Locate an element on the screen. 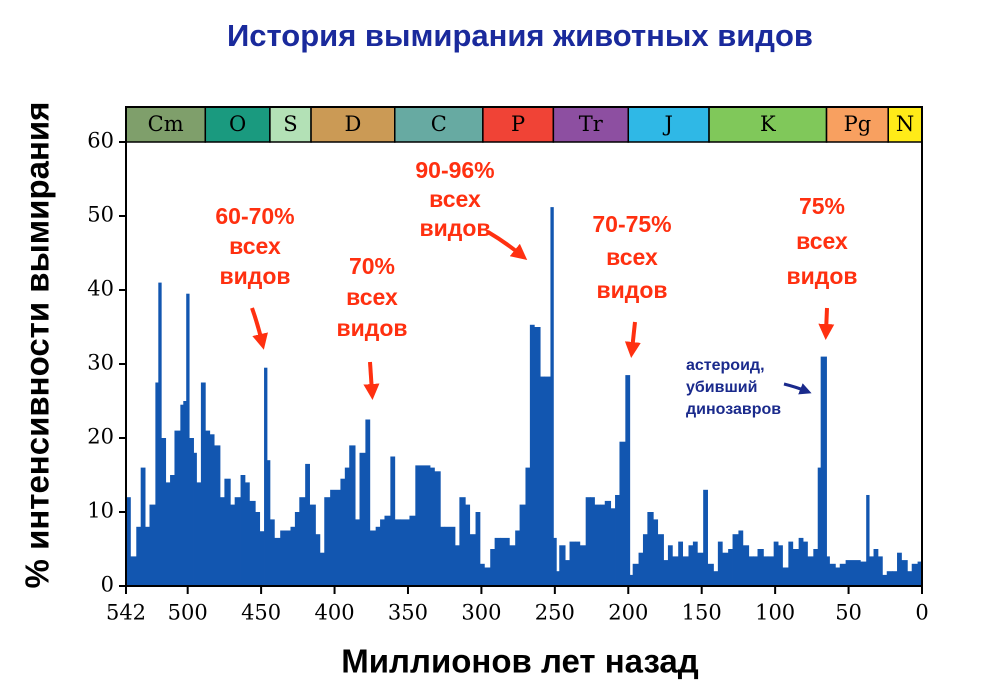 This screenshot has height=693, width=1000. period-label: O is located at coordinates (237, 124).